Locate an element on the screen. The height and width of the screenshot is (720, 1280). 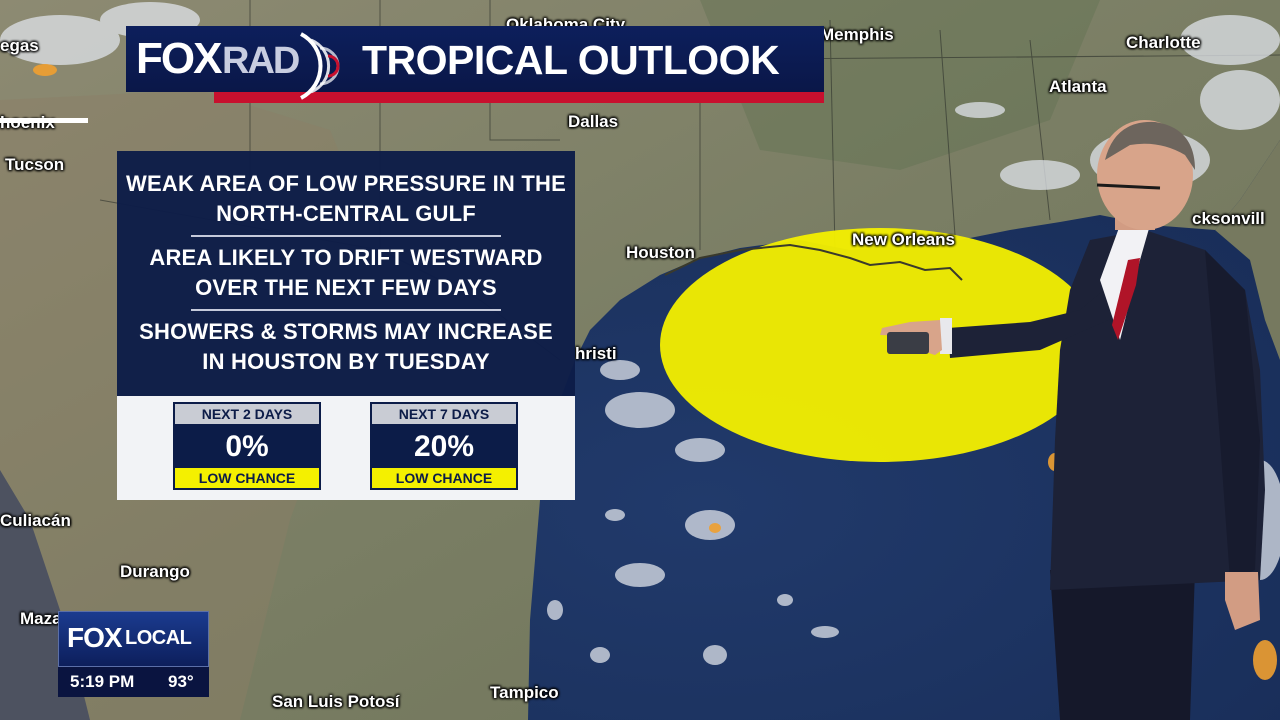
bug-fox-text: FOX is located at coordinates (95, 637).